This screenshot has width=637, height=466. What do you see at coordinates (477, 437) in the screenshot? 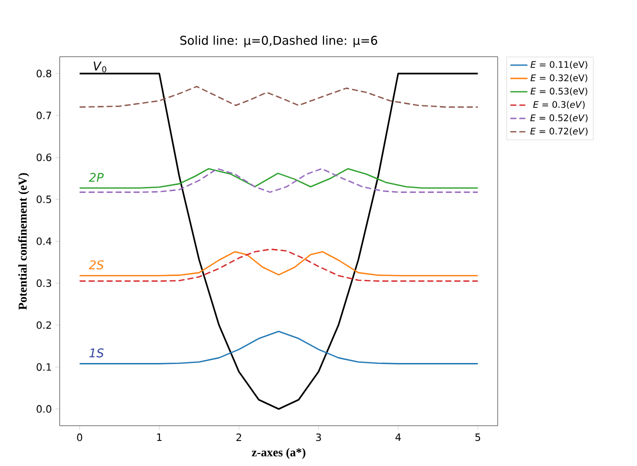
I see `x-tick-label: 5` at bounding box center [477, 437].